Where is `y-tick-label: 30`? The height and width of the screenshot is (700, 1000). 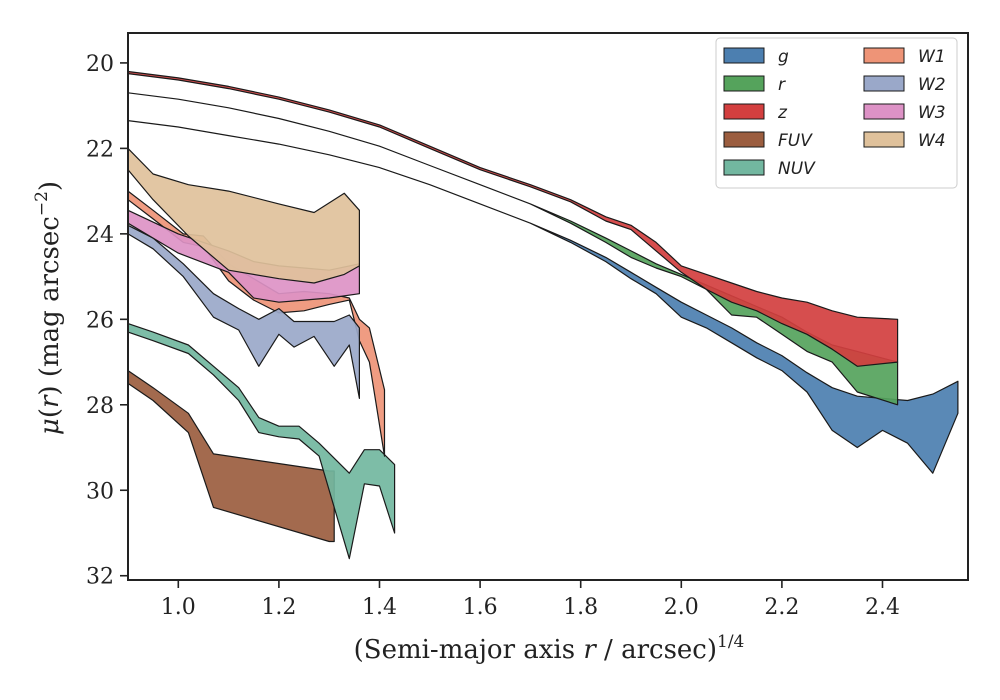
y-tick-label: 30 is located at coordinates (100, 491).